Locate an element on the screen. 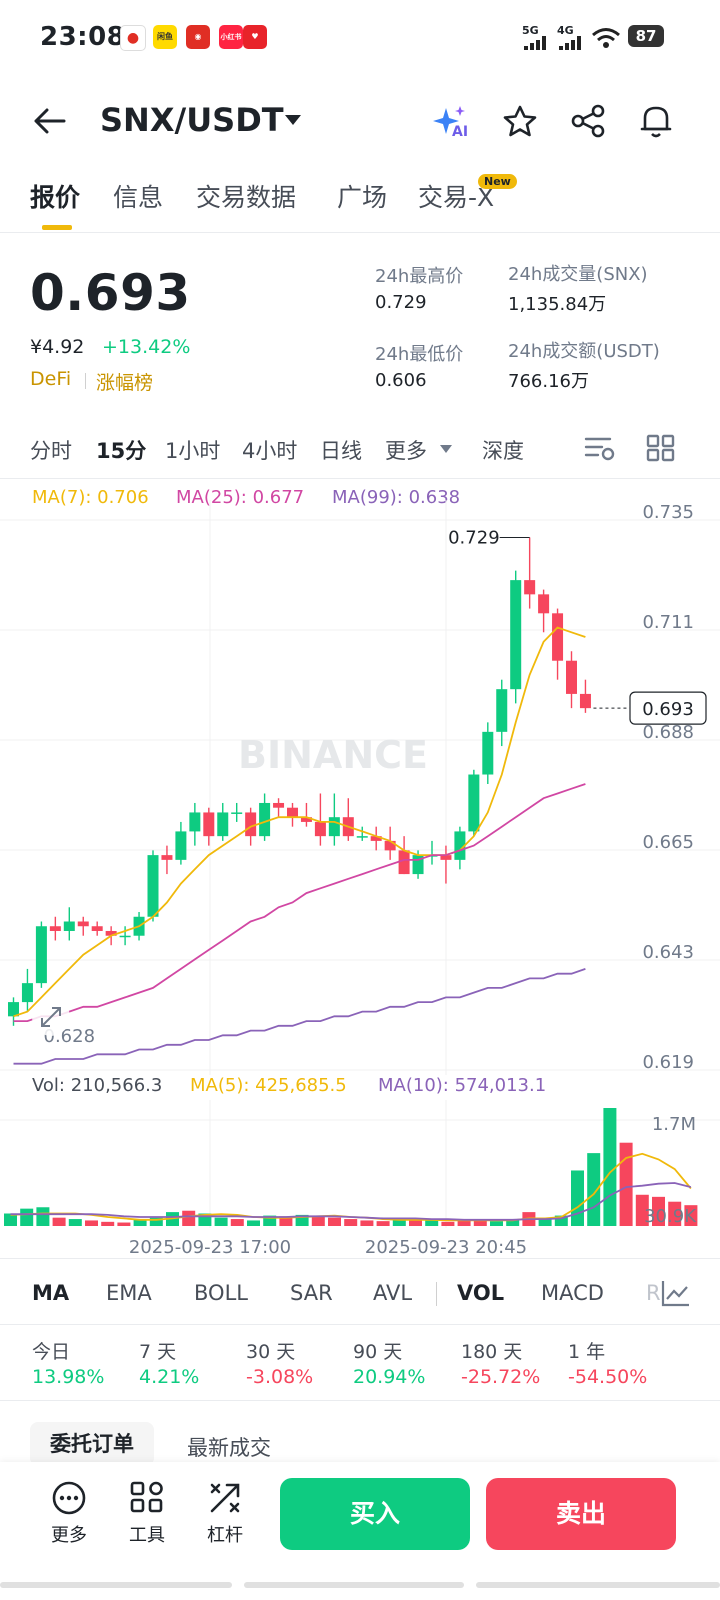  y-tick-label: 0.735 is located at coordinates (668, 512).